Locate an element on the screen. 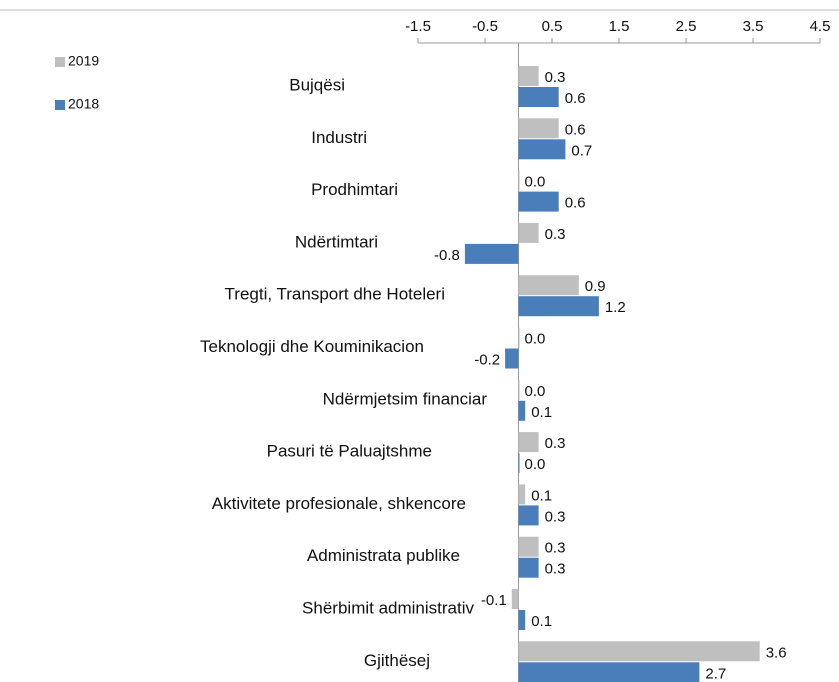  category-label: Teknologji dhe Kouminikacion is located at coordinates (312, 346).